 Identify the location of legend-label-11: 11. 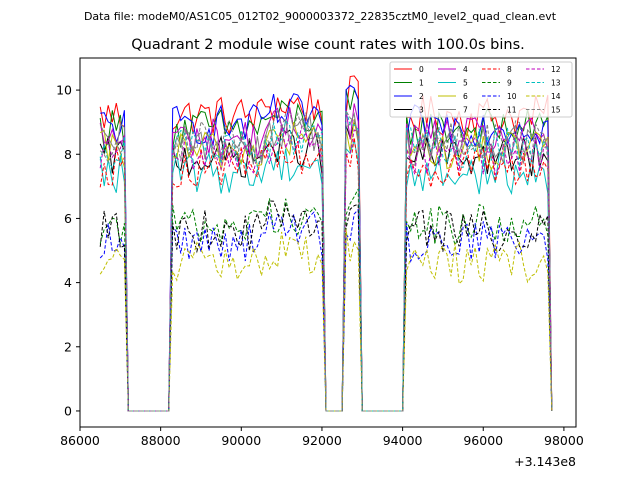
(512, 110).